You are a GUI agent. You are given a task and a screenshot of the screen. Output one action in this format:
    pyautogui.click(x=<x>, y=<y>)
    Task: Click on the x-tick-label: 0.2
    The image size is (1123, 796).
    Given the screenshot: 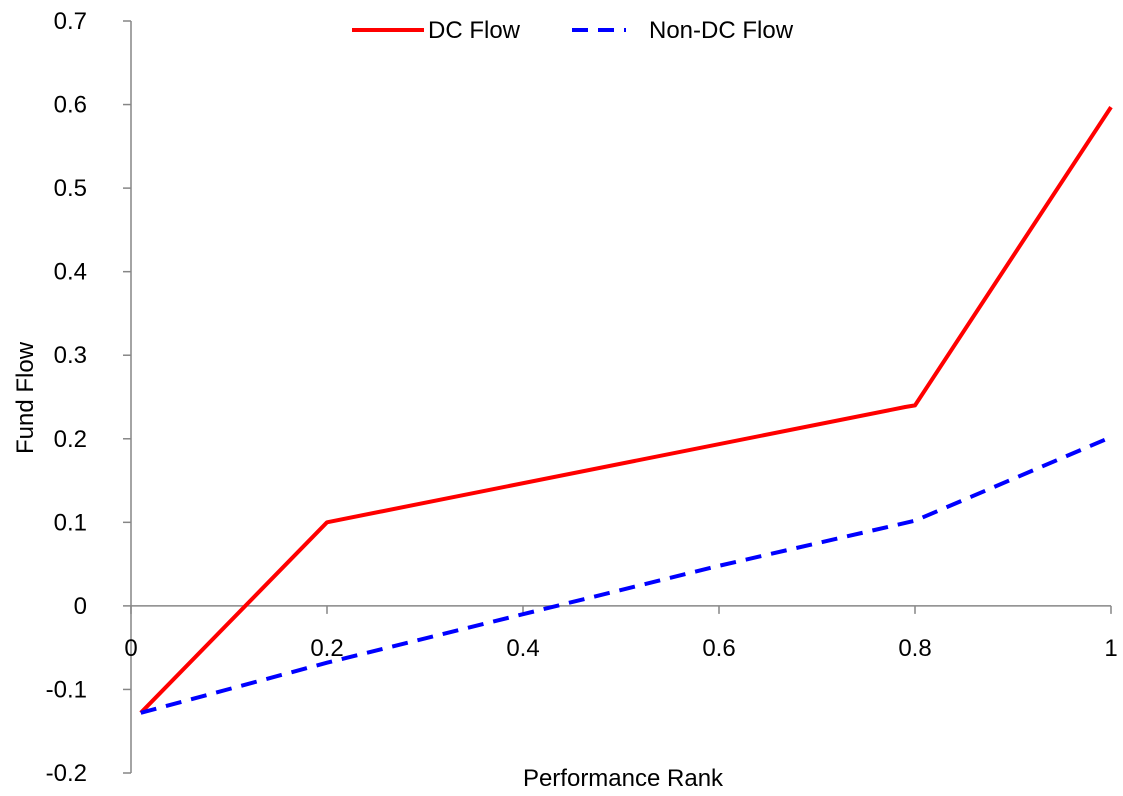 What is the action you would take?
    pyautogui.click(x=326, y=648)
    